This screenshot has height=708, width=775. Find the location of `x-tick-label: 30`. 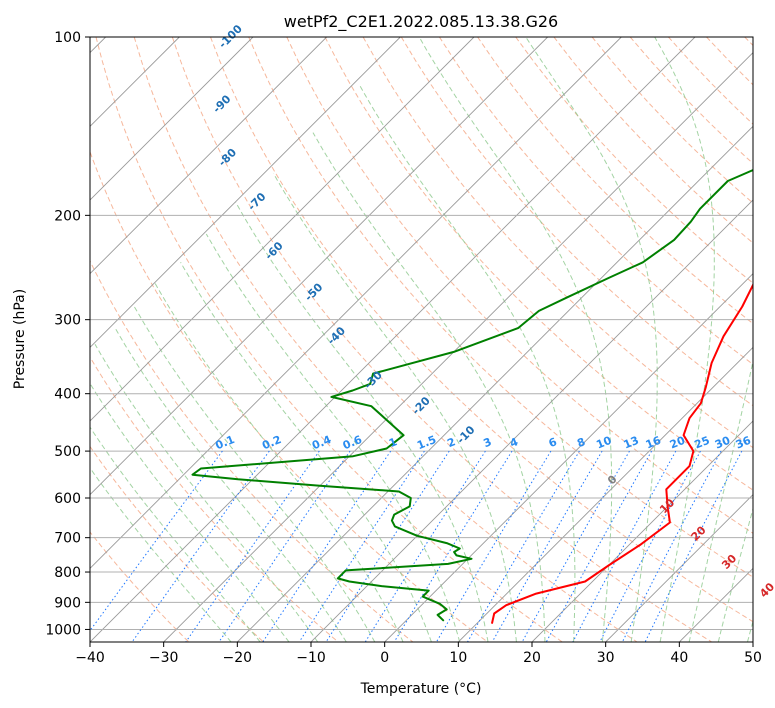

x-tick-label: 30 is located at coordinates (606, 658).